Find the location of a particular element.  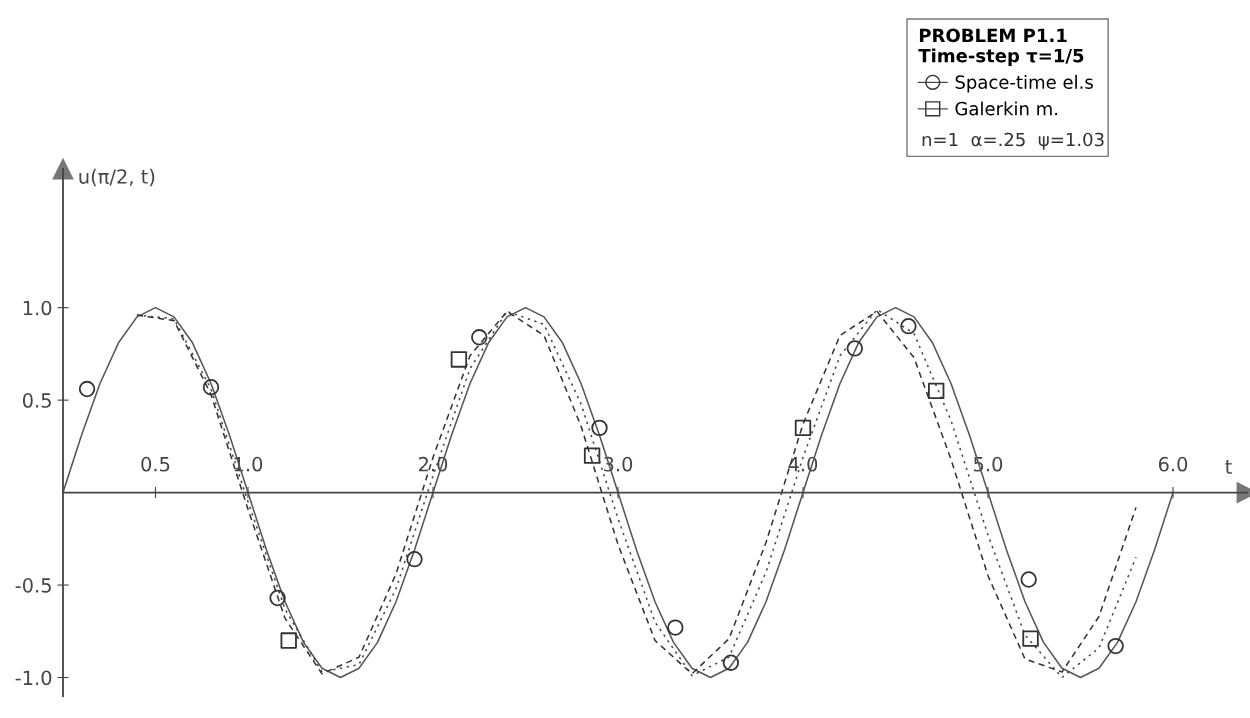

legend-label: Space-time el.s is located at coordinates (1024, 83).